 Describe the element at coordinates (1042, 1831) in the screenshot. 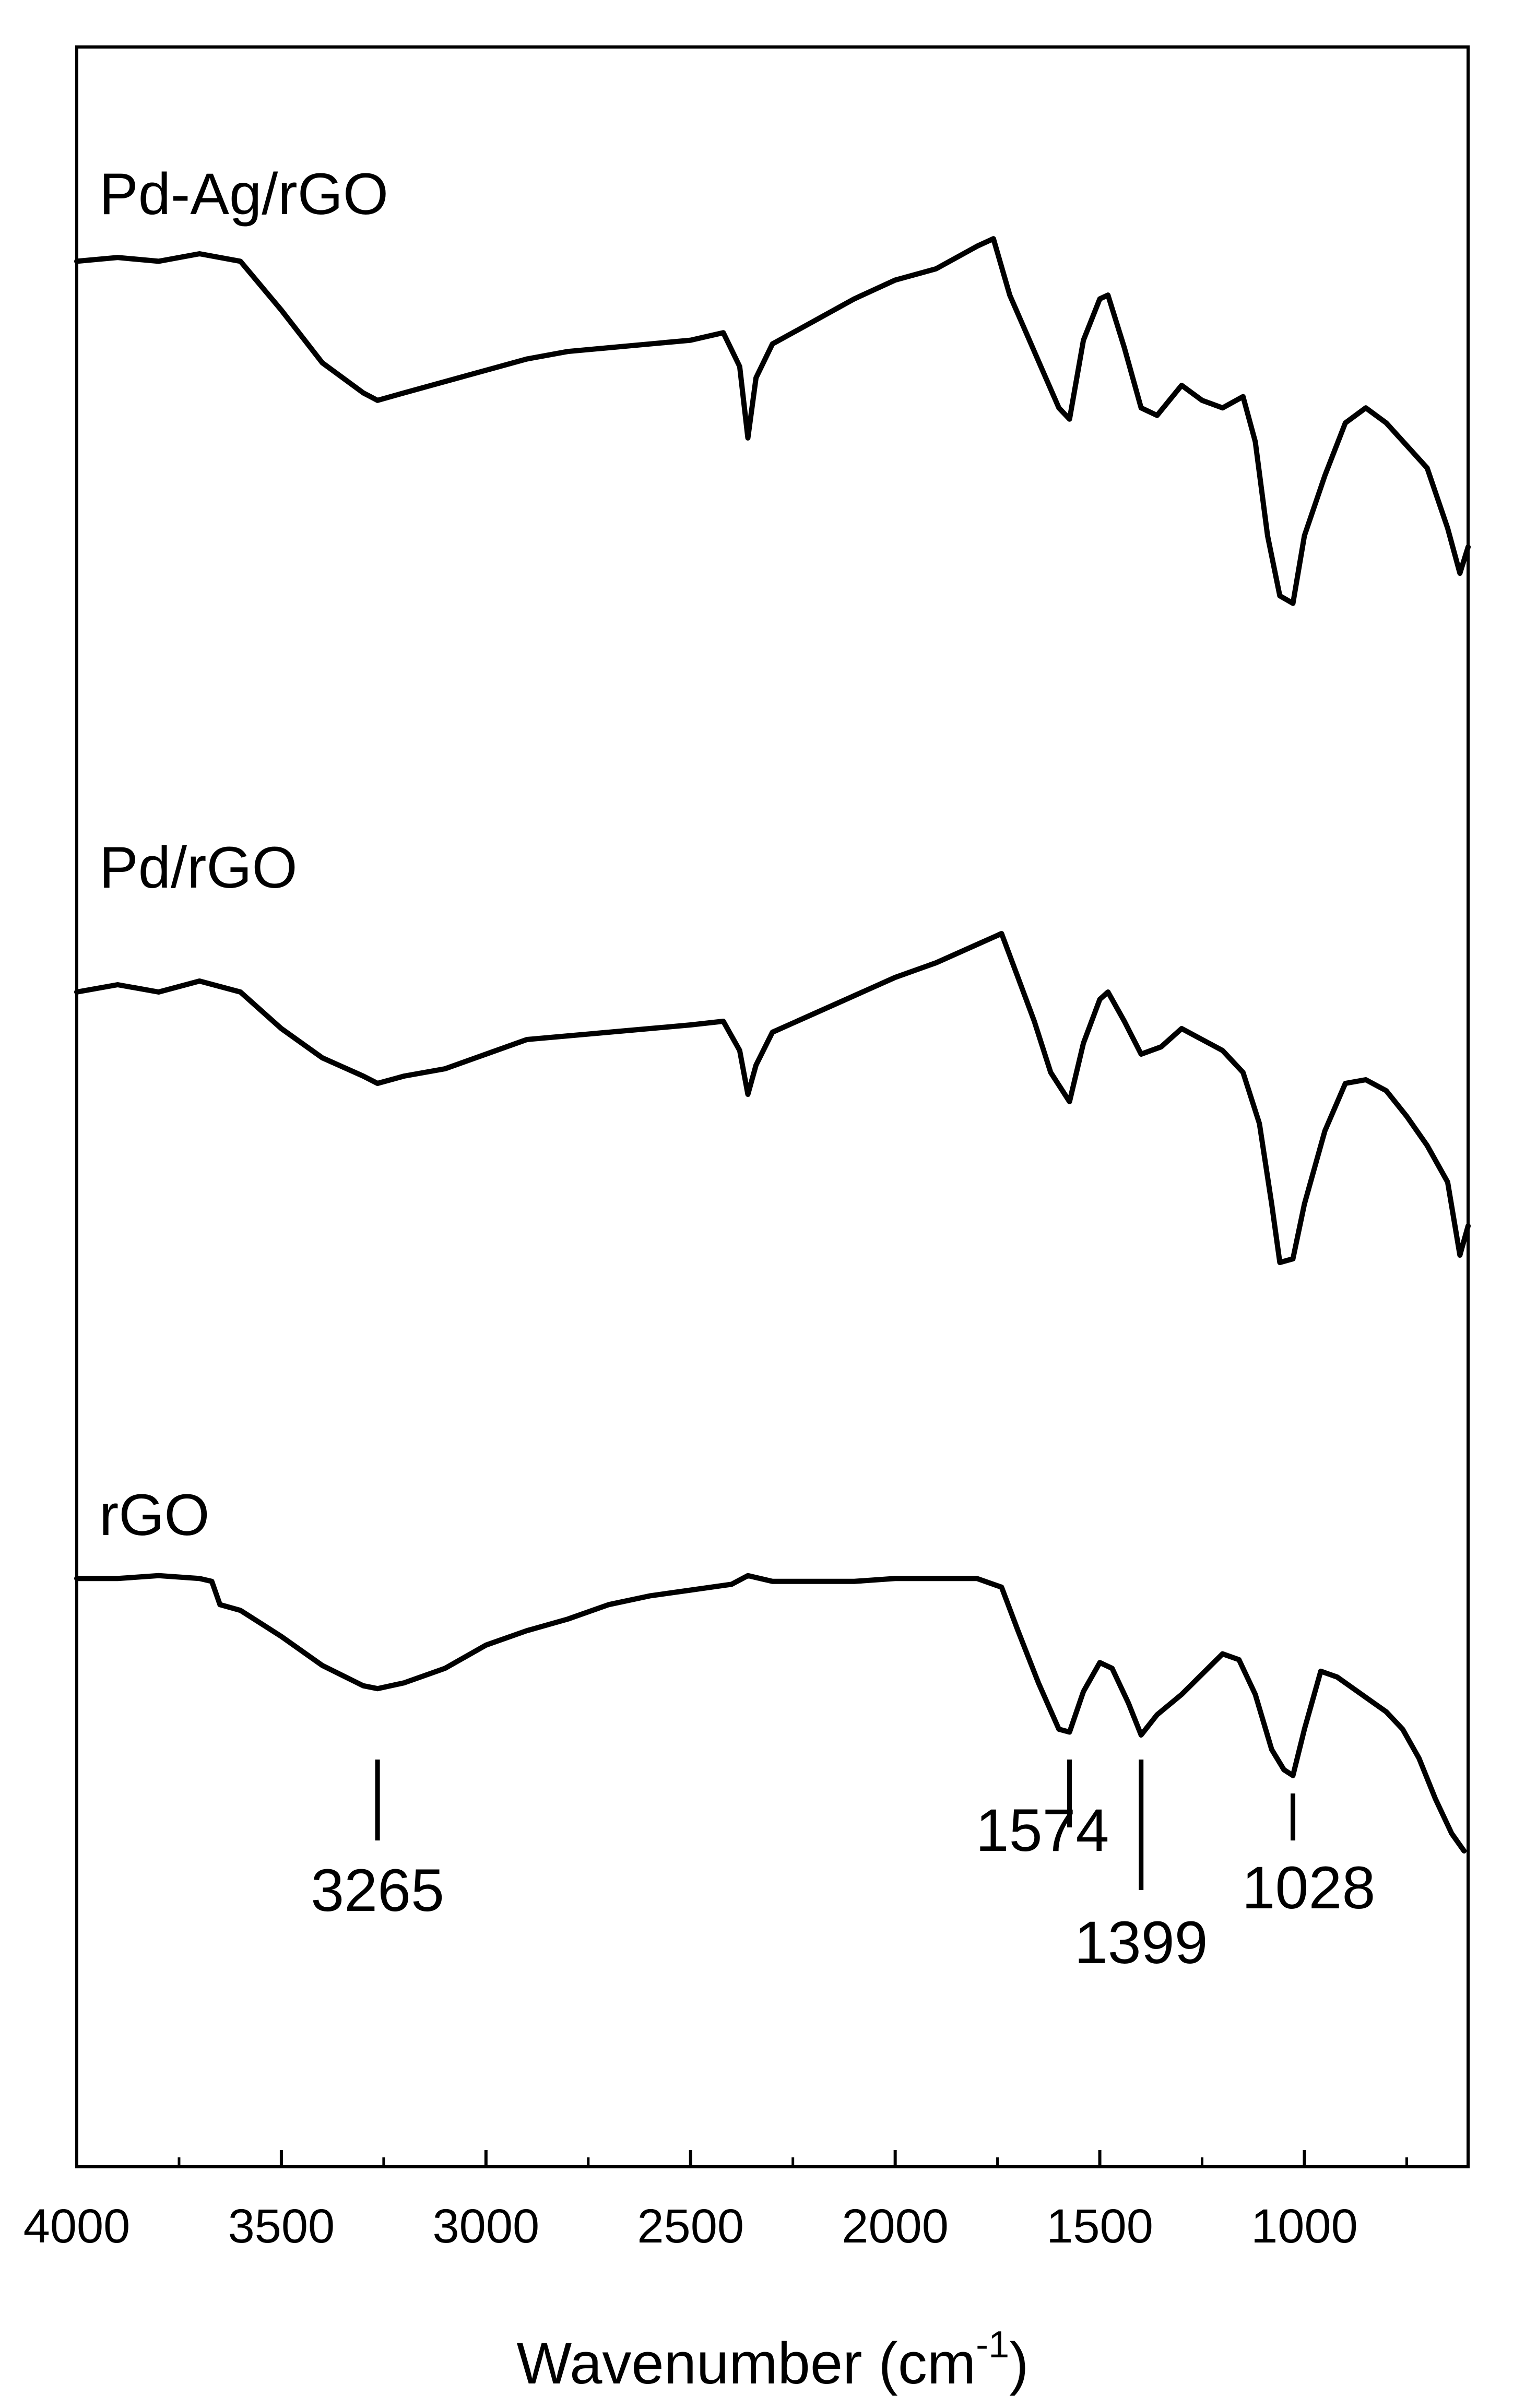

I see `peak-label: 1574` at that location.